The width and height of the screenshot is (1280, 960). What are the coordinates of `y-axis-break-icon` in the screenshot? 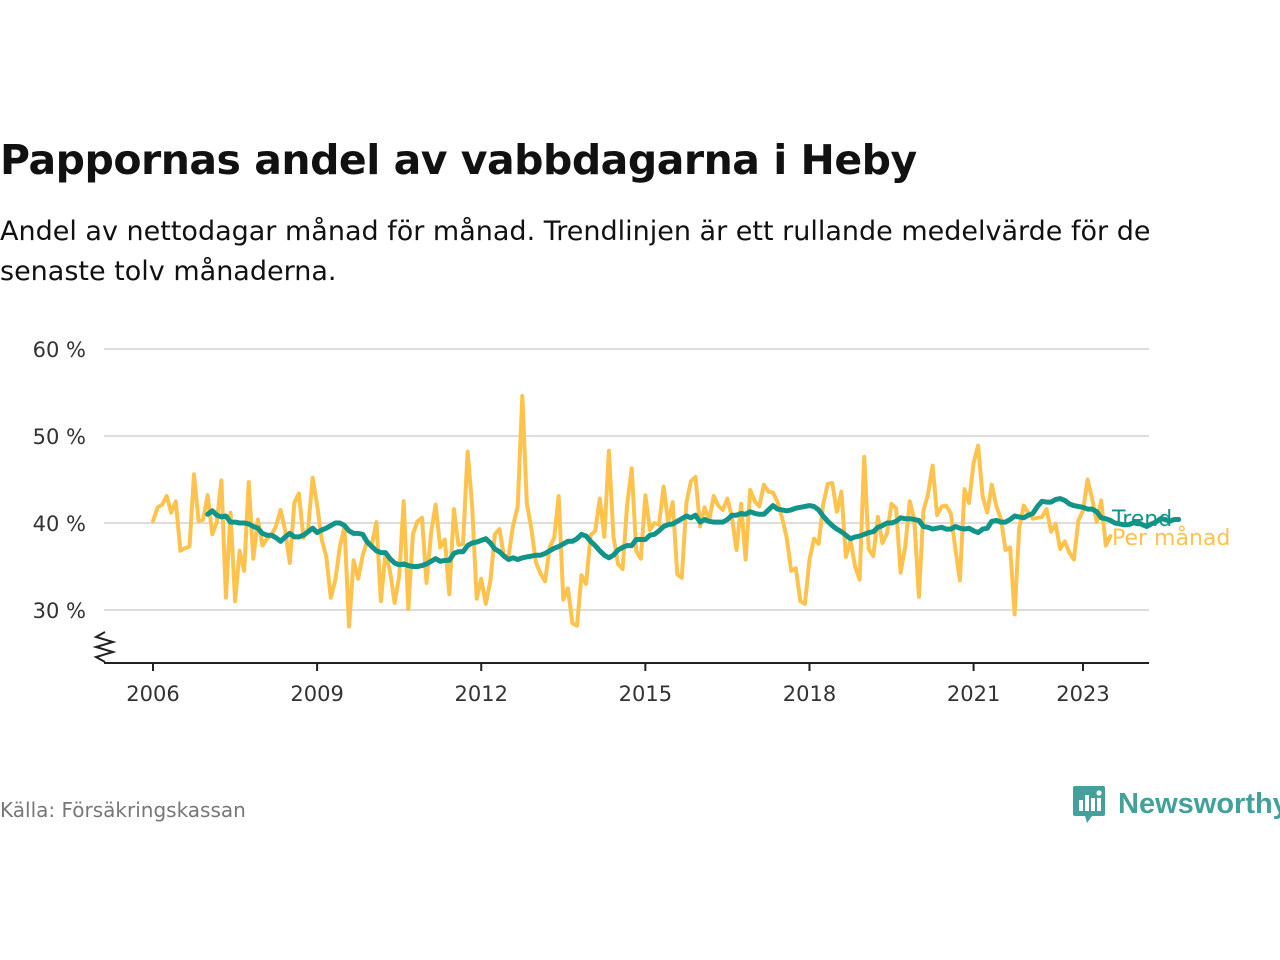 It's located at (104, 647).